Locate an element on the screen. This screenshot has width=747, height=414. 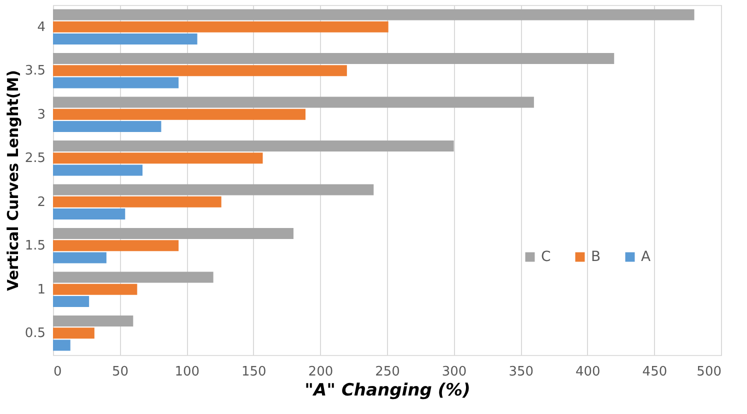
y-tick-label: 1 is located at coordinates (41, 290).